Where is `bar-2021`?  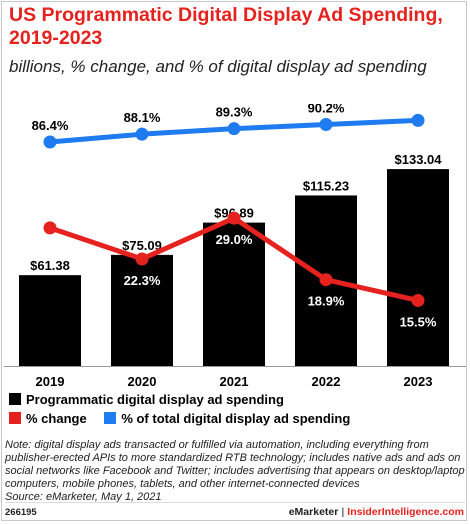
bar-2021 is located at coordinates (234, 294).